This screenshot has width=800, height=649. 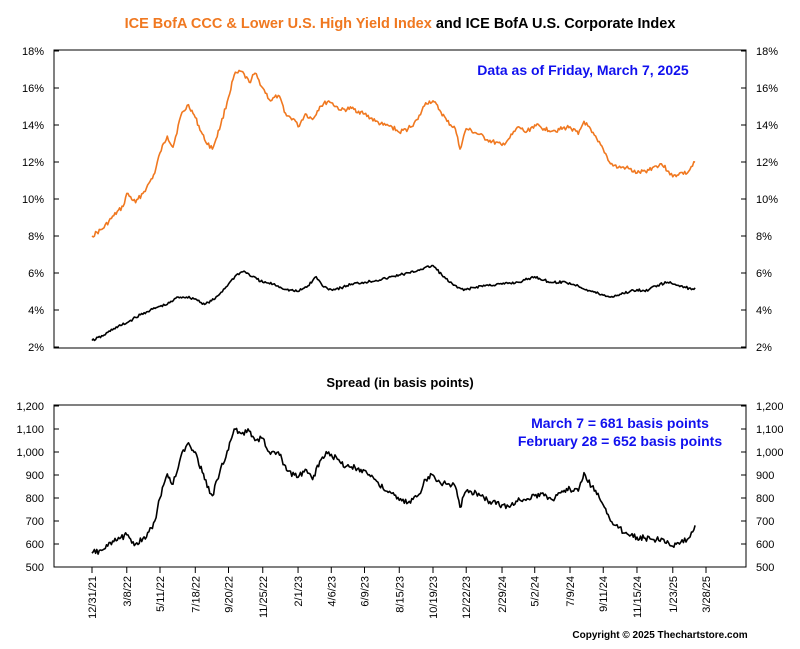 I want to click on bottom-right-tick-label: 700, so click(x=765, y=522).